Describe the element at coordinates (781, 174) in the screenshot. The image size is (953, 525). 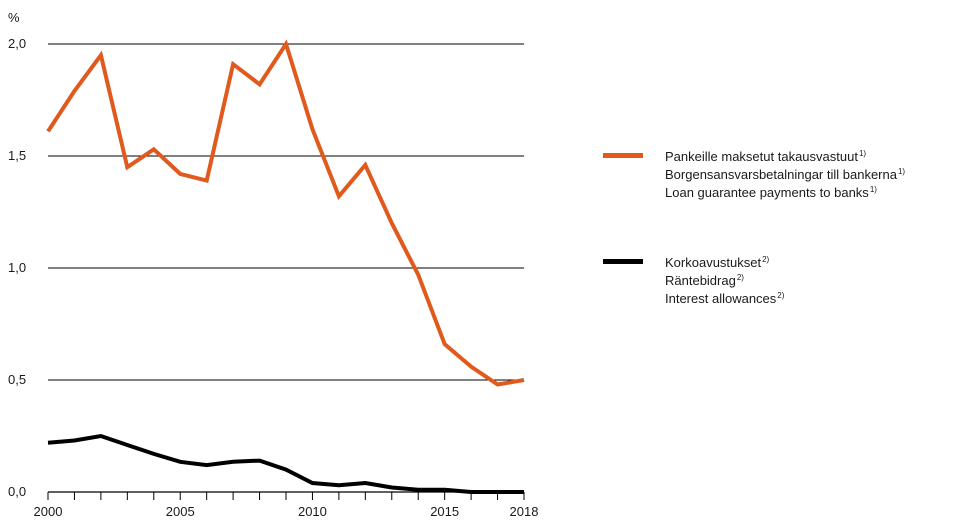
I see `legend-label-text: Borgensansvarsbetalningar till bankerna` at that location.